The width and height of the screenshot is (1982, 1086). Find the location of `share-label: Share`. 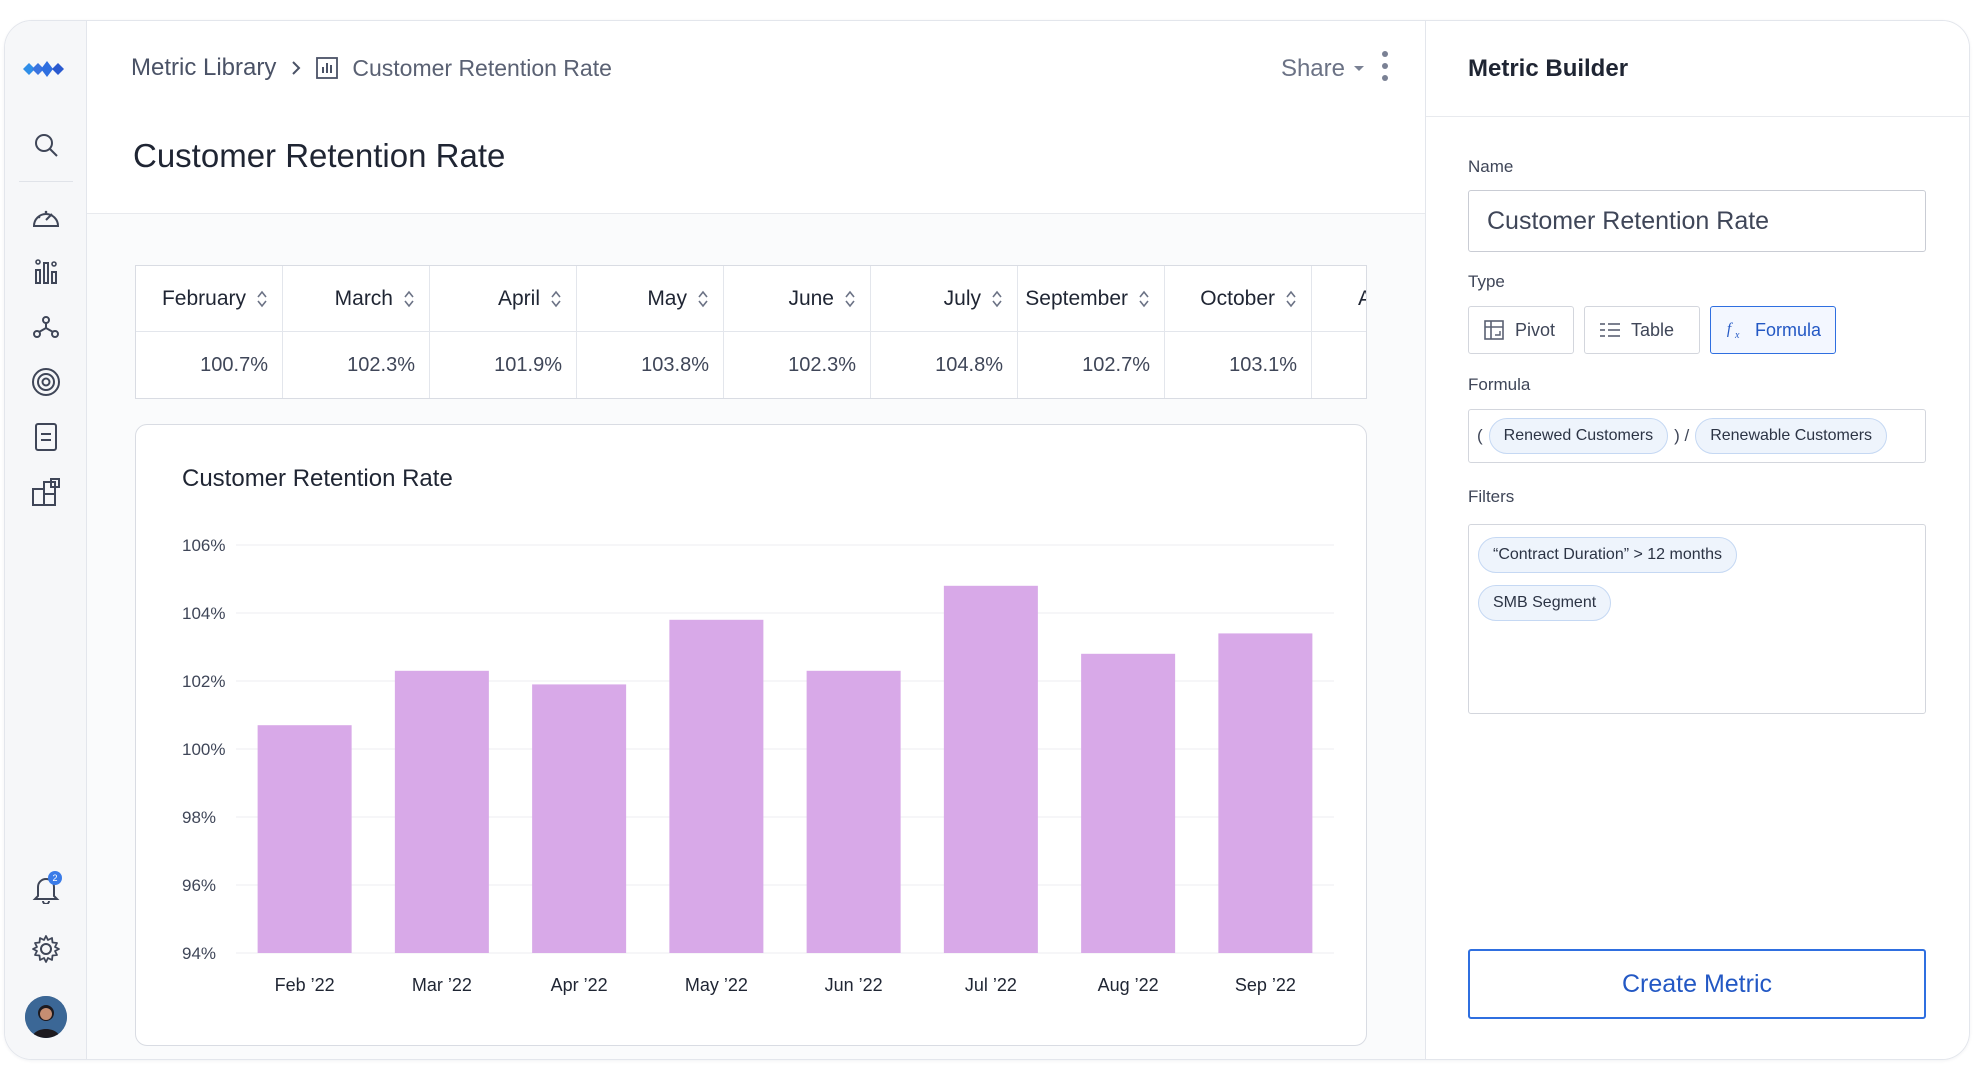

share-label: Share is located at coordinates (1312, 68).